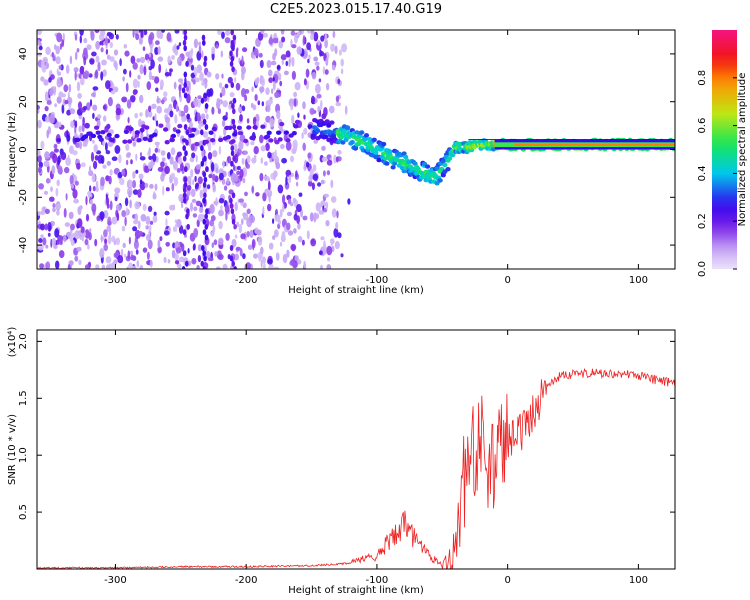  Describe the element at coordinates (377, 580) in the screenshot. I see `x-tick-label-bottom: -100` at that location.